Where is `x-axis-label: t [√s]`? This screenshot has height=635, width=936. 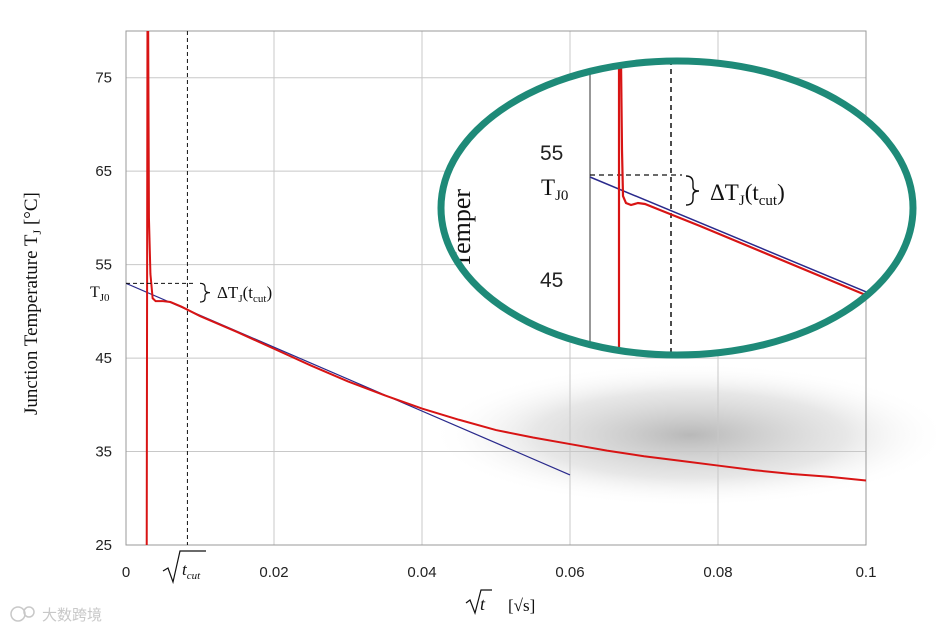
x-axis-label: t [√s] is located at coordinates (500, 602).